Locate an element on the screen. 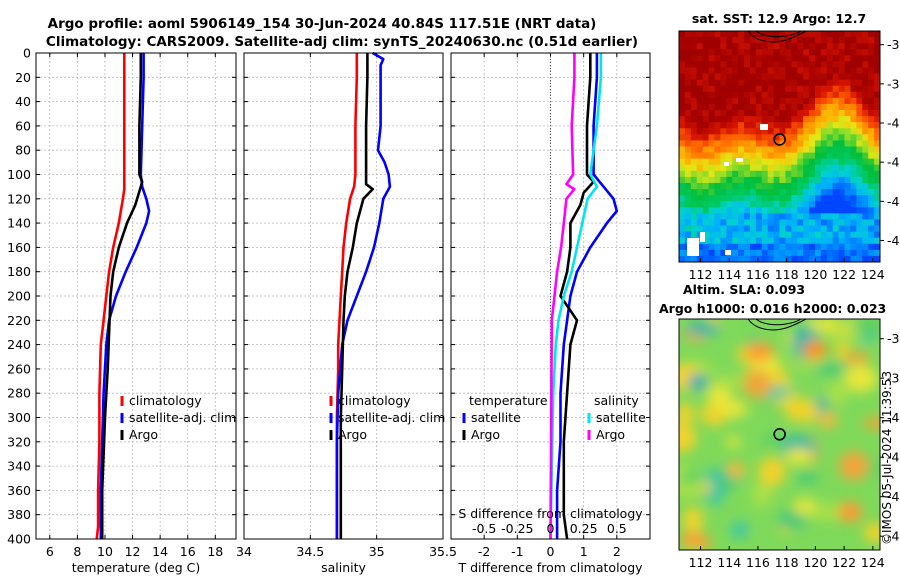 The image size is (900, 580). x-tick-label: 35.5 is located at coordinates (443, 551).